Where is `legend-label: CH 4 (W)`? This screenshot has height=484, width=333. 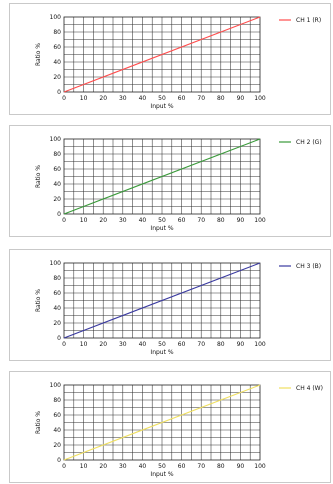 legend-label: CH 4 (W) is located at coordinates (309, 388).